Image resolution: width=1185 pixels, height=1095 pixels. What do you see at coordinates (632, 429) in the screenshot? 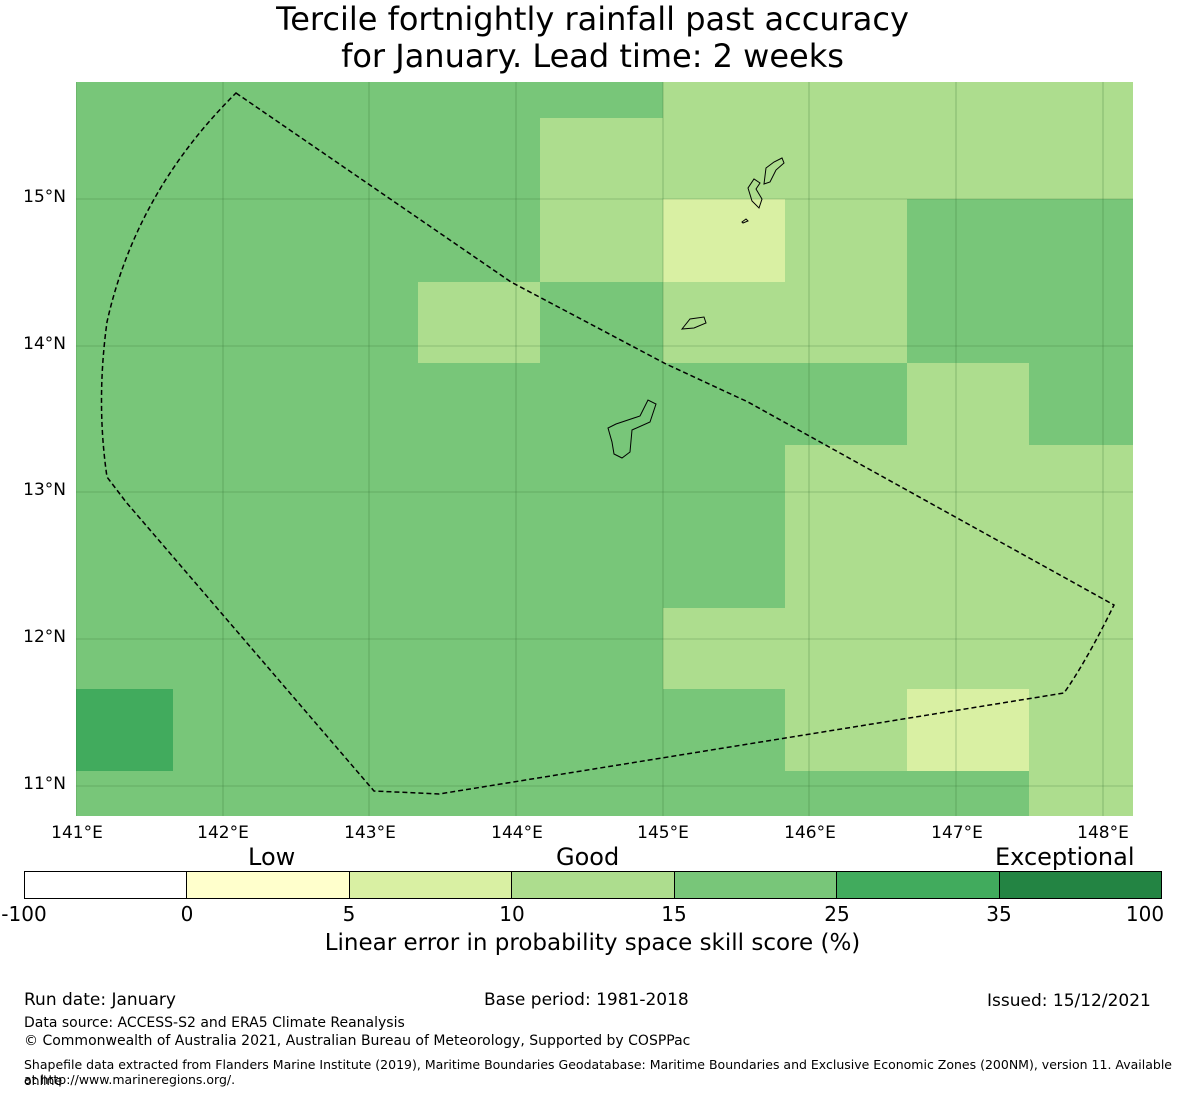
I see `guam-island` at bounding box center [632, 429].